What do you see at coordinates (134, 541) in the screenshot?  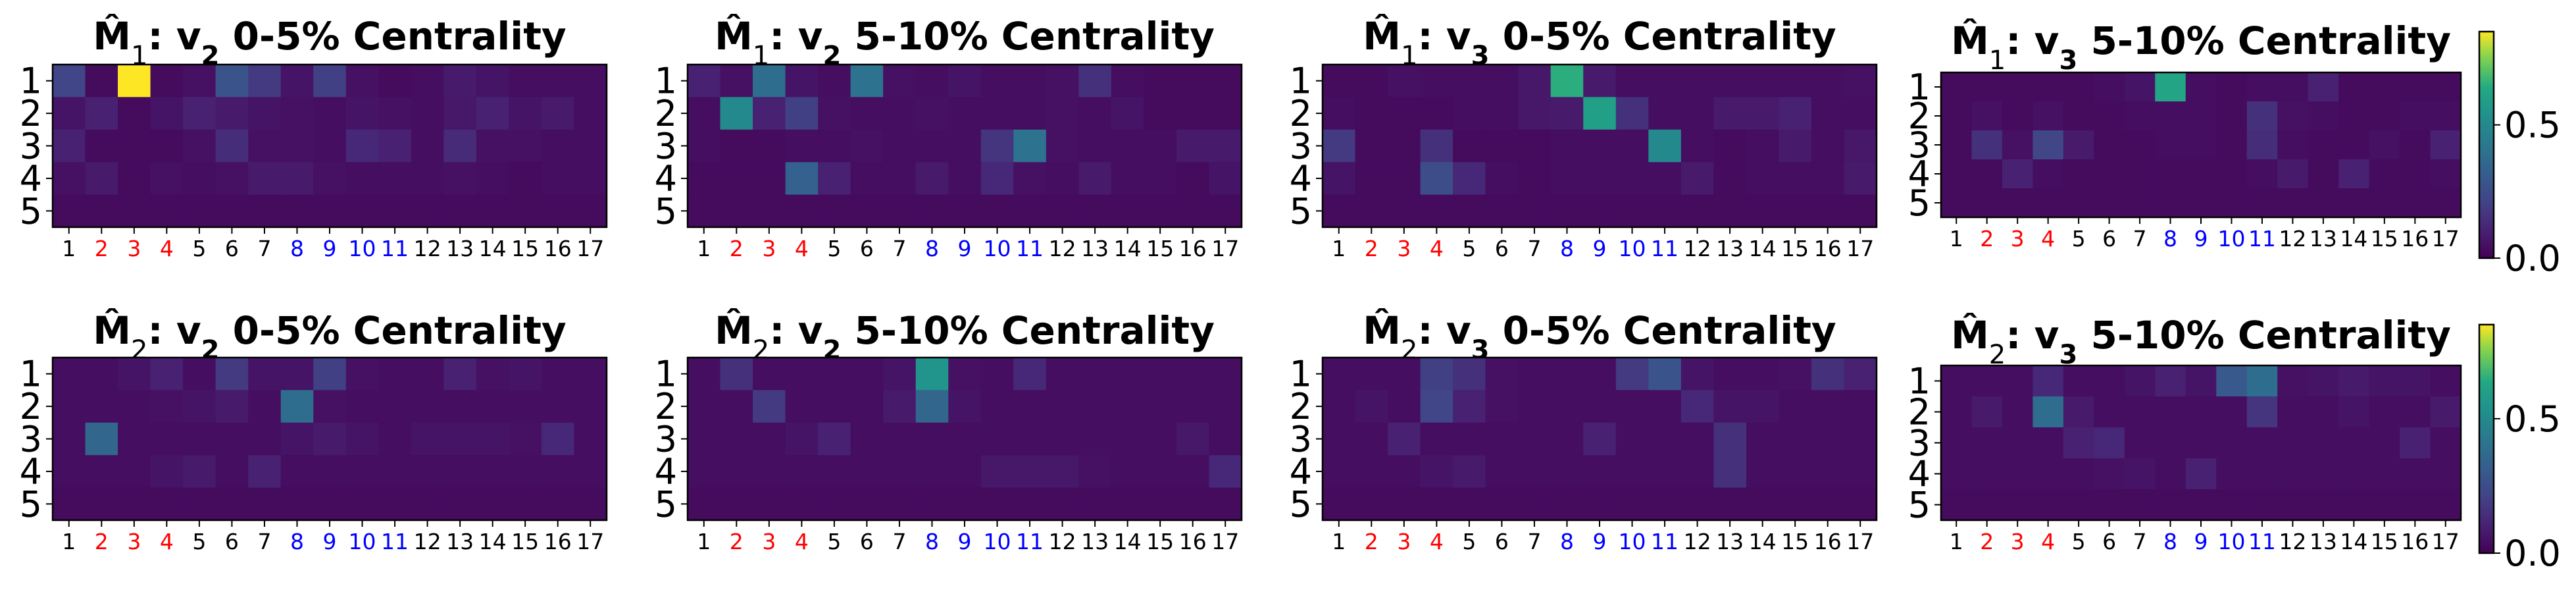 I see `col-tick-label: 3` at bounding box center [134, 541].